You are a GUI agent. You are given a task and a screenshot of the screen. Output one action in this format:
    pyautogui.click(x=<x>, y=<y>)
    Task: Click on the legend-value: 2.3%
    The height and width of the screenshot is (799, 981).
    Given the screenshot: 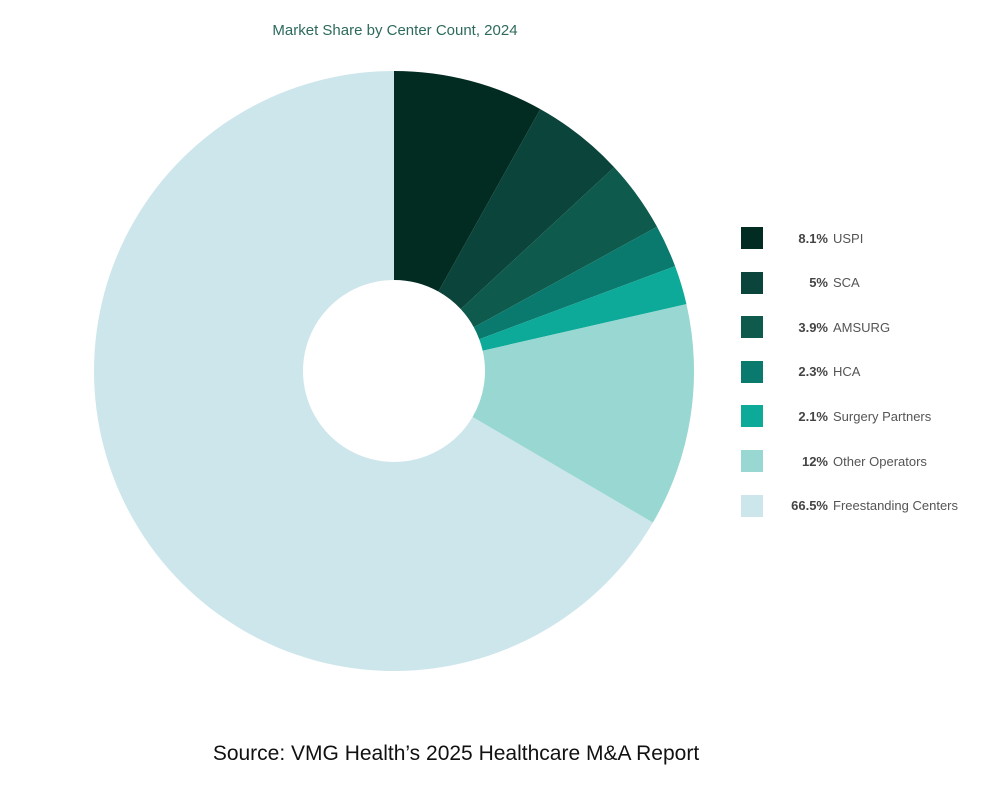 What is the action you would take?
    pyautogui.click(x=813, y=372)
    